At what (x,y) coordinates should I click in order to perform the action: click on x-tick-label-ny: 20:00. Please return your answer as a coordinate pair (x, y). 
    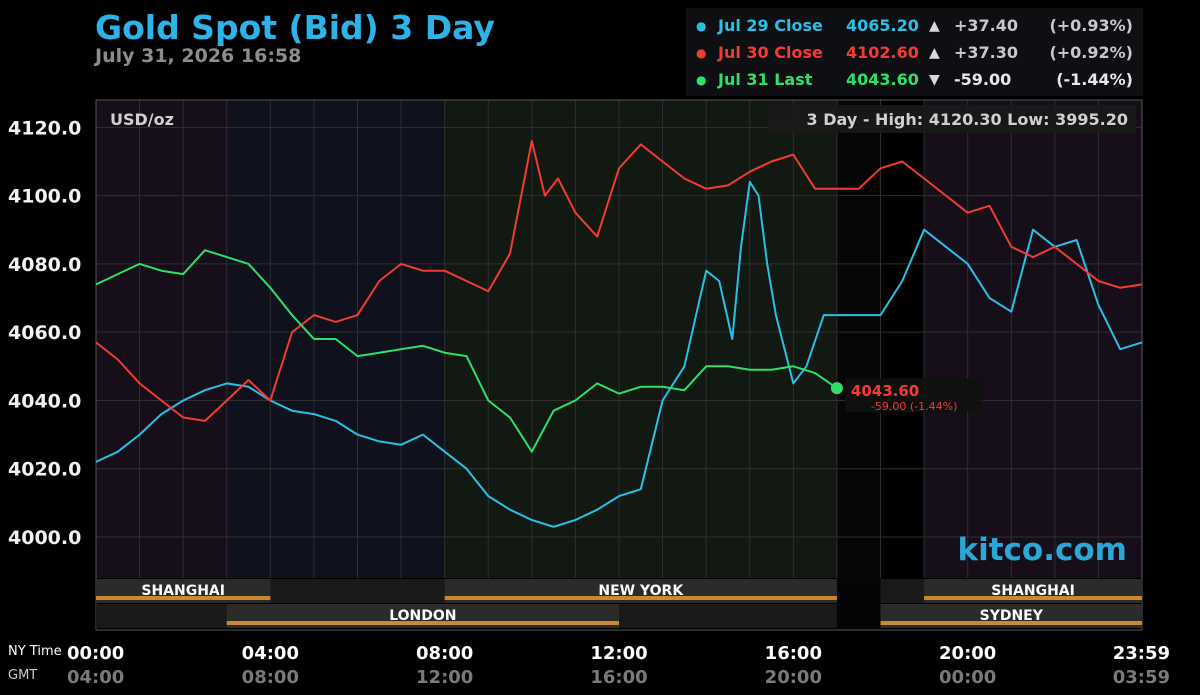
    Looking at the image, I should click on (967, 653).